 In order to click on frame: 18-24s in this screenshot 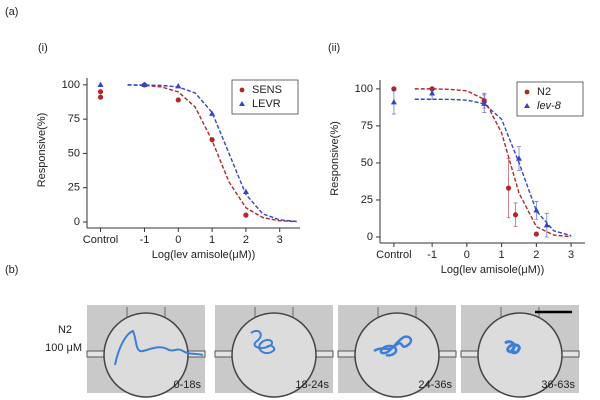, I will do `click(274, 351)`.